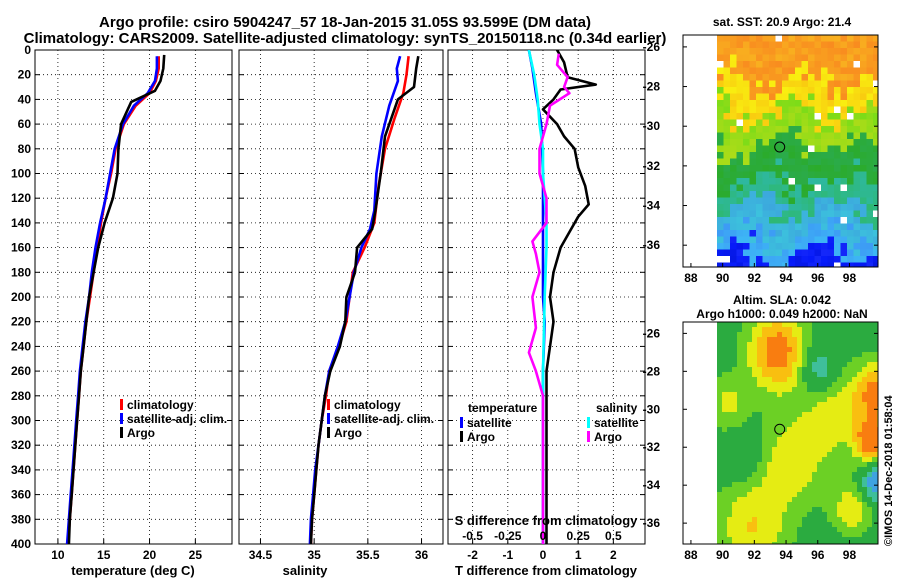 The width and height of the screenshot is (900, 580). Describe the element at coordinates (652, 333) in the screenshot. I see `map-y-tick--26: -26` at that location.